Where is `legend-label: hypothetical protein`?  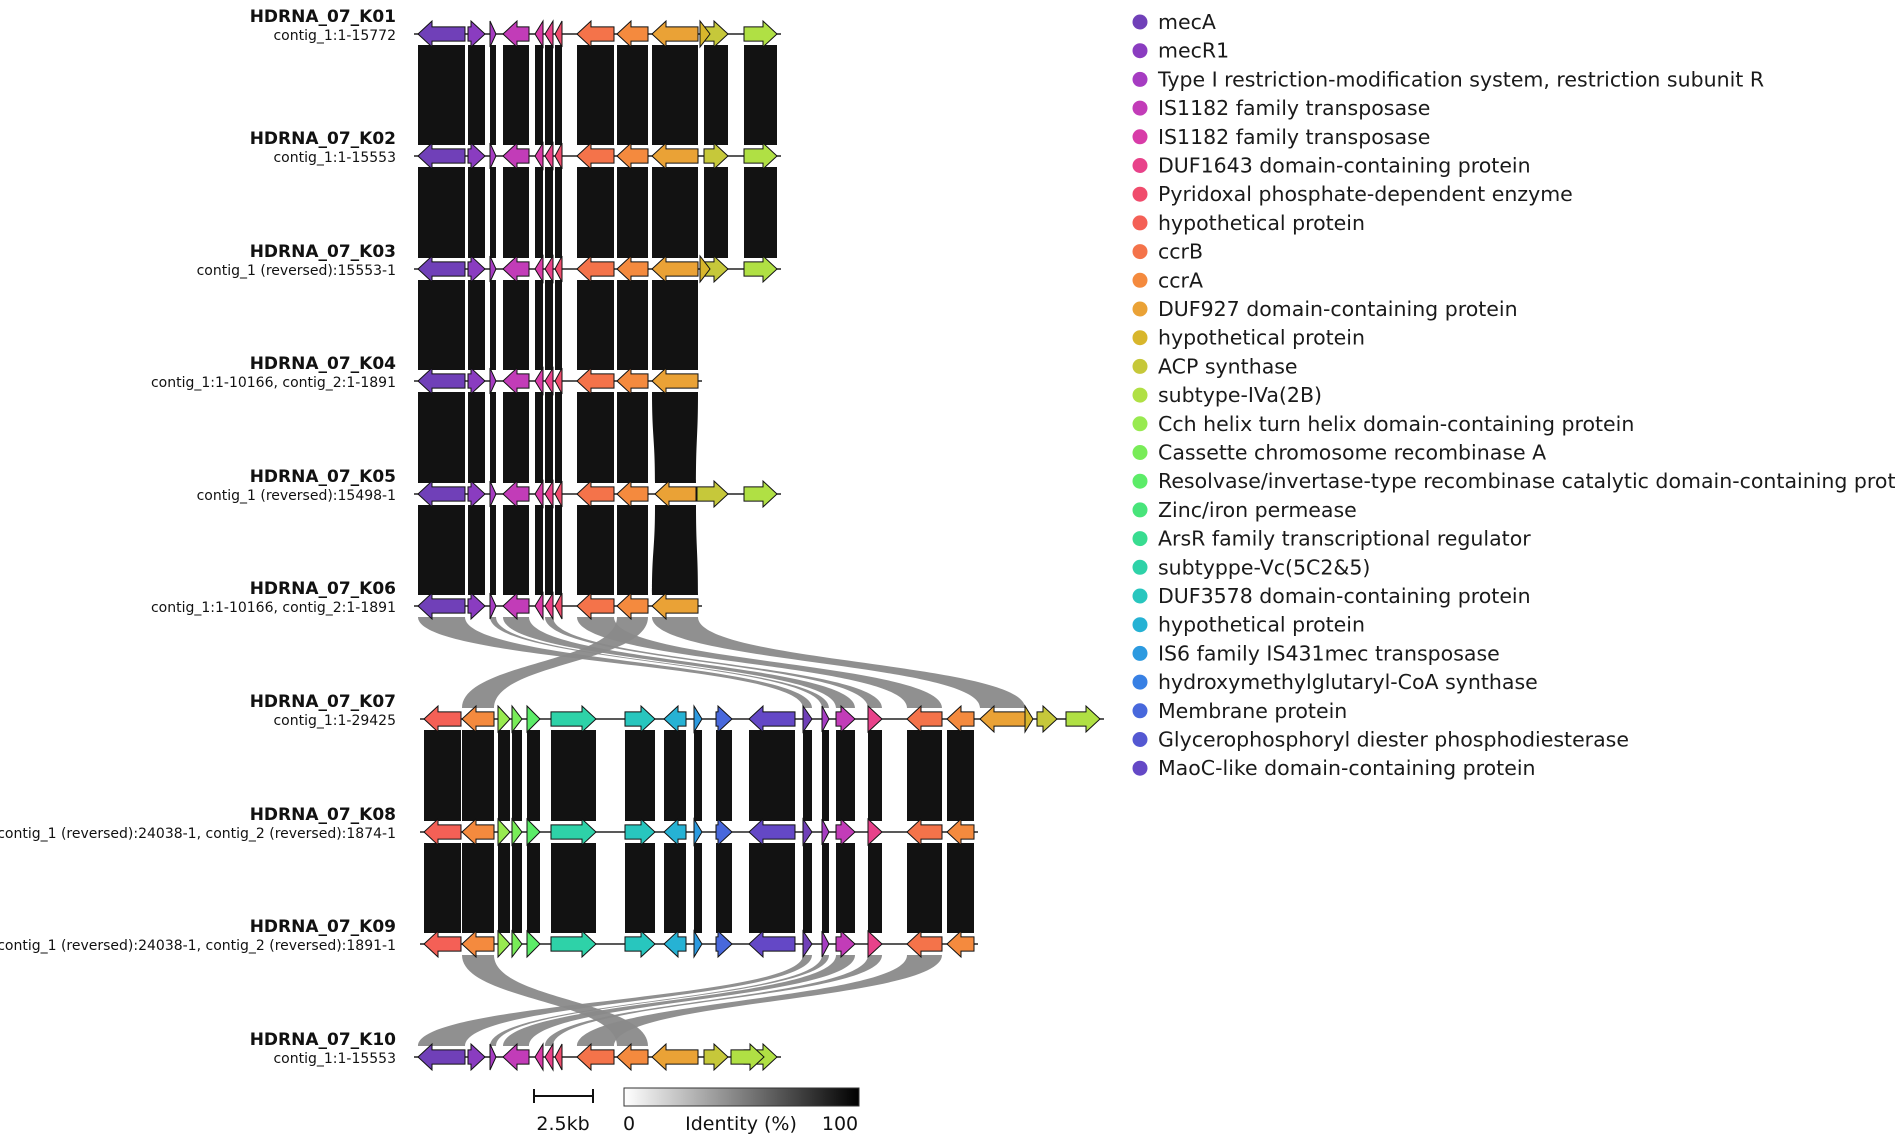
legend-label: hypothetical protein is located at coordinates (1261, 338).